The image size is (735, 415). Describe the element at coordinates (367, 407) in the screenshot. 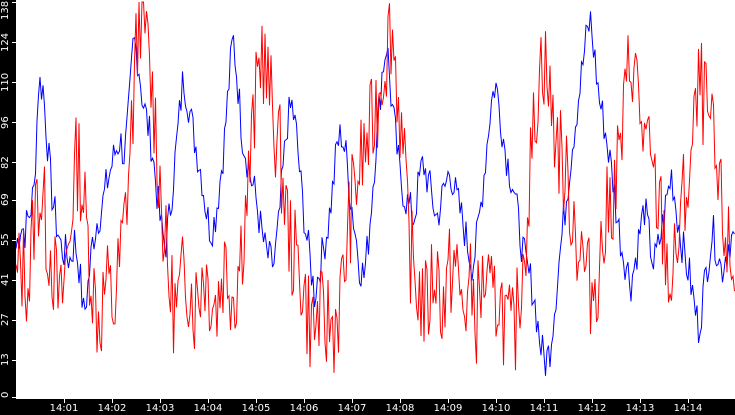

I see `x-axis` at that location.